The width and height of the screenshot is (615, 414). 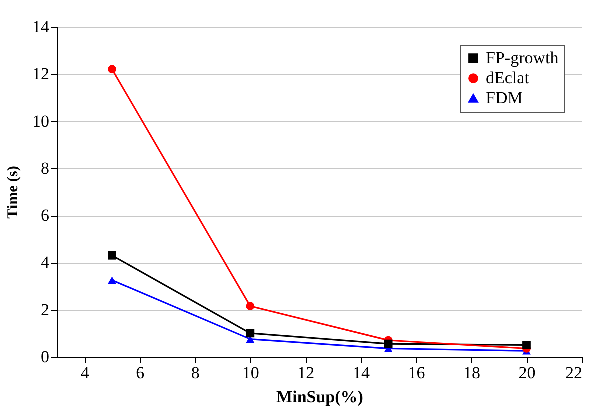 What do you see at coordinates (574, 373) in the screenshot?
I see `x-tick-label: 22` at bounding box center [574, 373].